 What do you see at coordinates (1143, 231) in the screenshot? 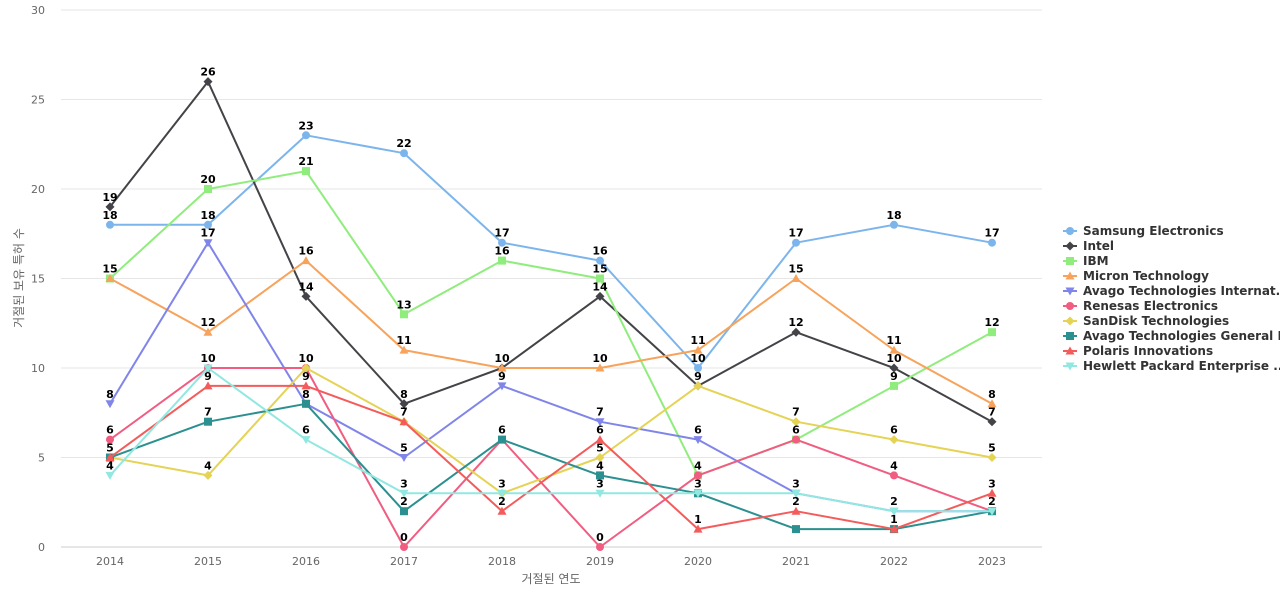
I see `legend-item: Samsung Electronics` at bounding box center [1143, 231].